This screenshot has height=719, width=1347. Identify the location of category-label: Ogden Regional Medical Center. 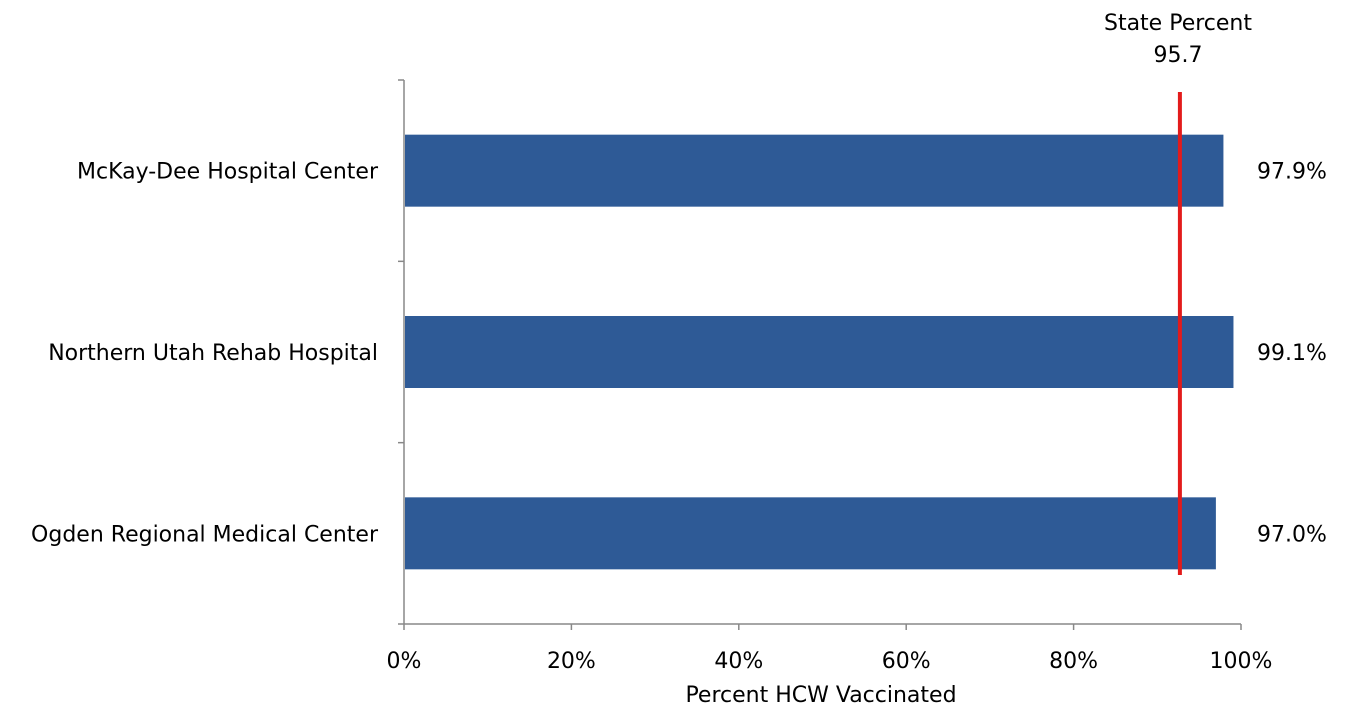
(205, 534).